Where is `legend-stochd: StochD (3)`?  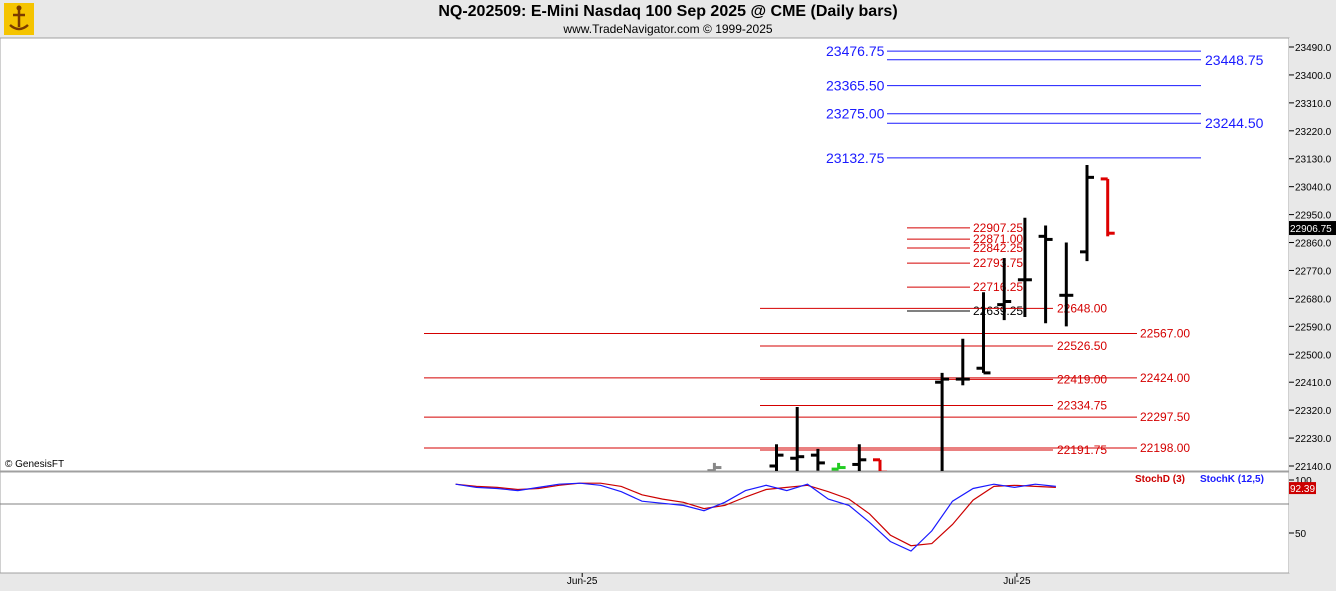
legend-stochd: StochD (3) is located at coordinates (1160, 479).